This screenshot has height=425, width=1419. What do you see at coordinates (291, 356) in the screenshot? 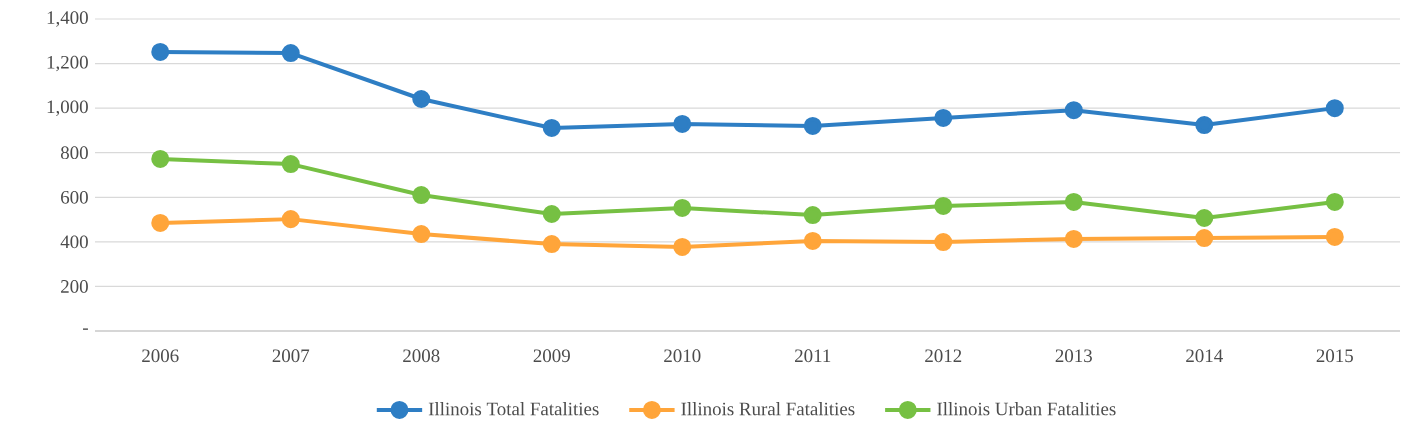
I see `x-tick-label: 2007` at bounding box center [291, 356].